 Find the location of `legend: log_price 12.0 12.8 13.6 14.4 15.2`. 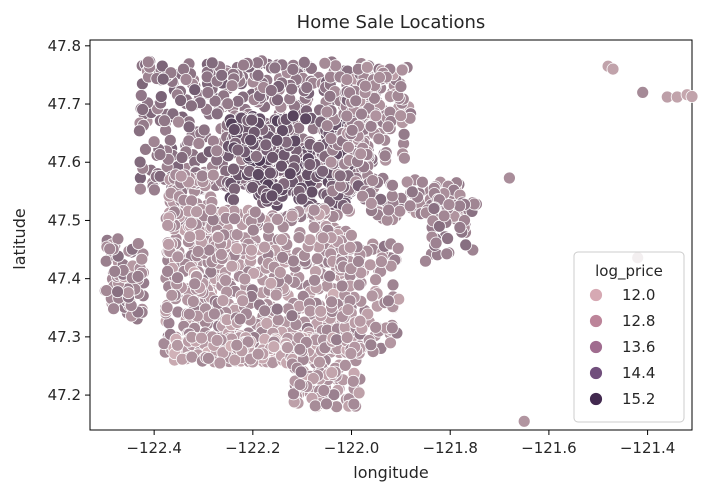

legend: log_price 12.0 12.8 13.6 14.4 15.2 is located at coordinates (629, 337).